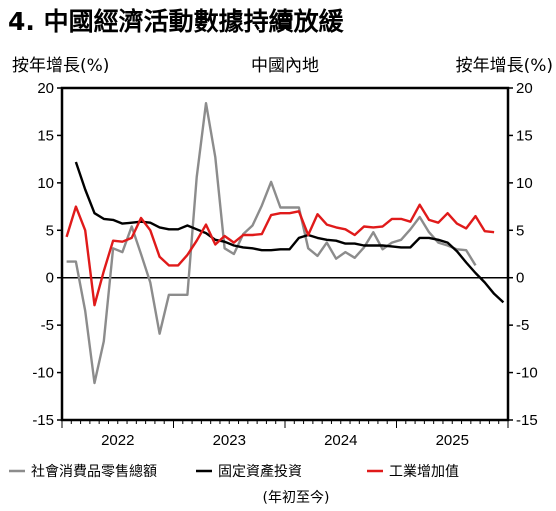 This screenshot has width=556, height=511. I want to click on y-tick-label-left: 5, so click(50, 230).